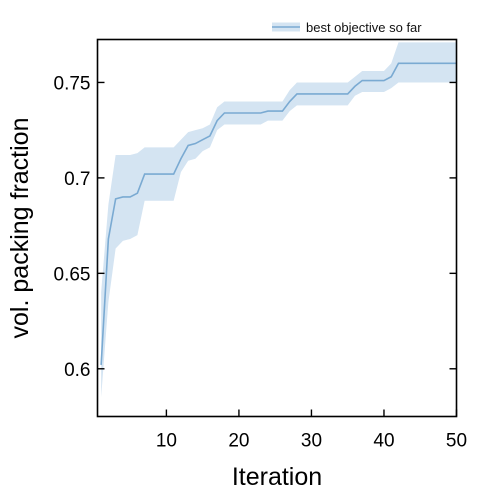 This screenshot has width=497, height=497. What do you see at coordinates (311, 441) in the screenshot?
I see `x-tick-label: 30` at bounding box center [311, 441].